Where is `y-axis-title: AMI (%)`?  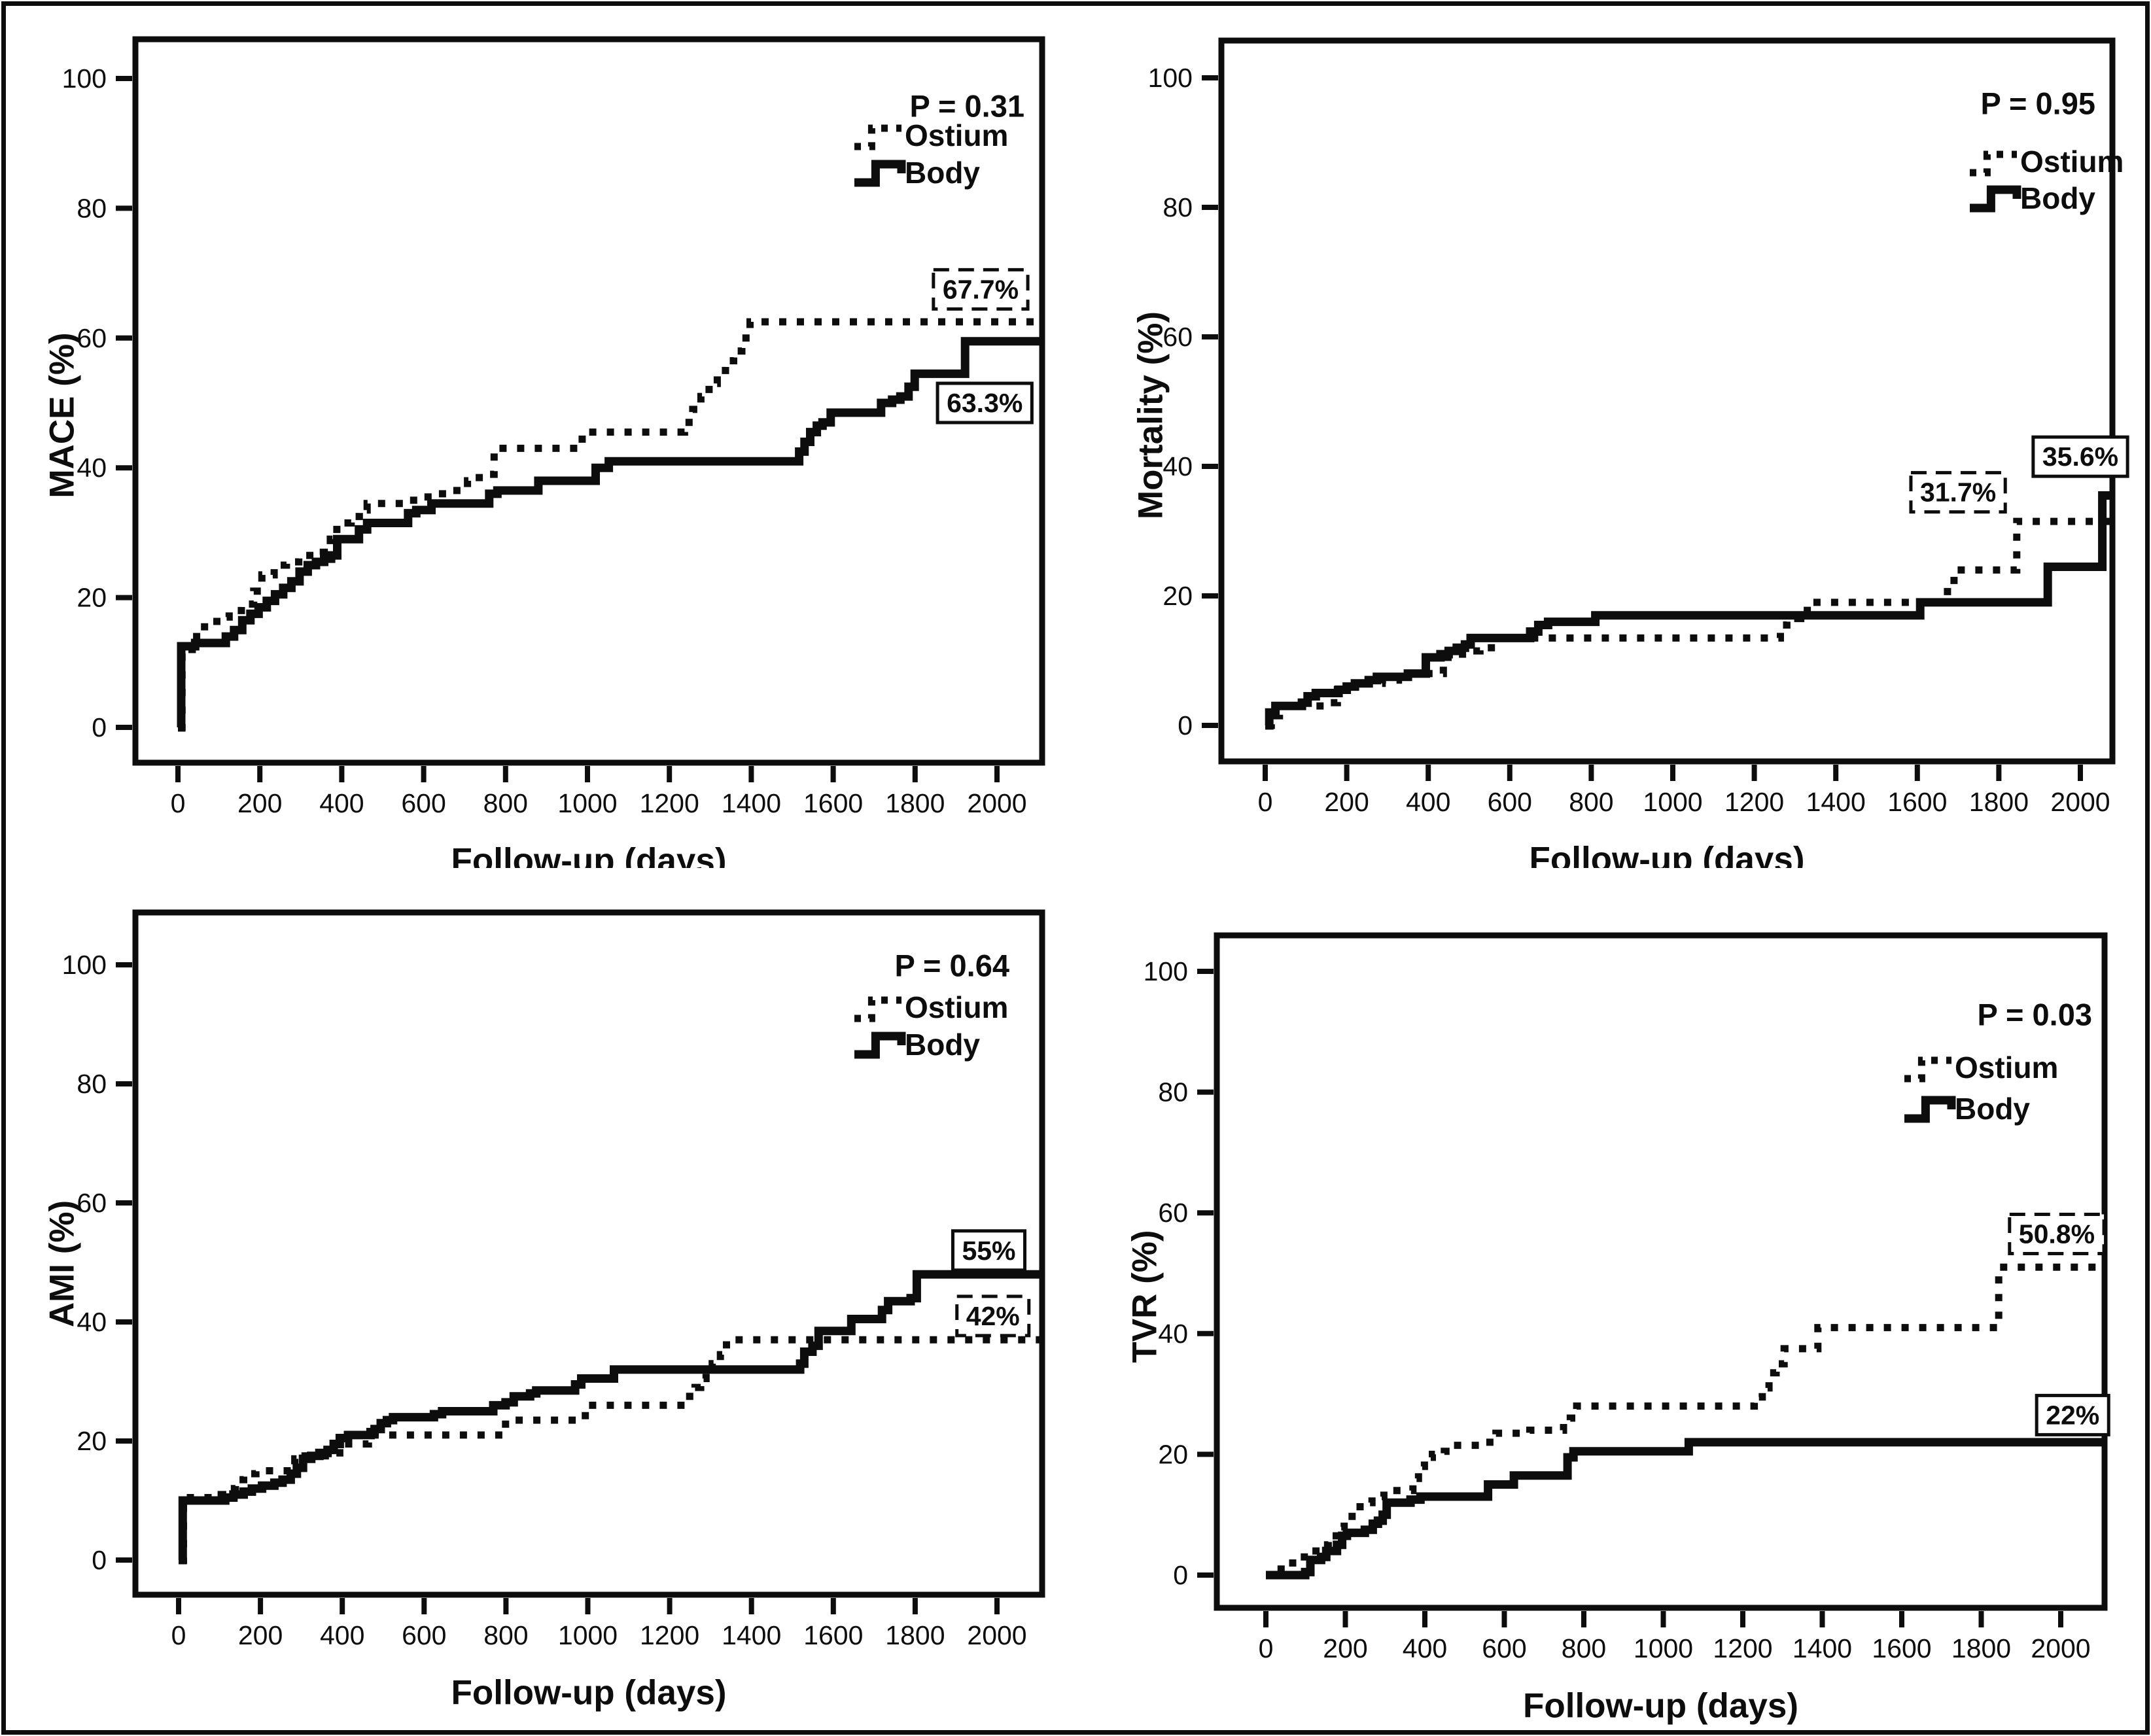
y-axis-title: AMI (%) is located at coordinates (62, 1263).